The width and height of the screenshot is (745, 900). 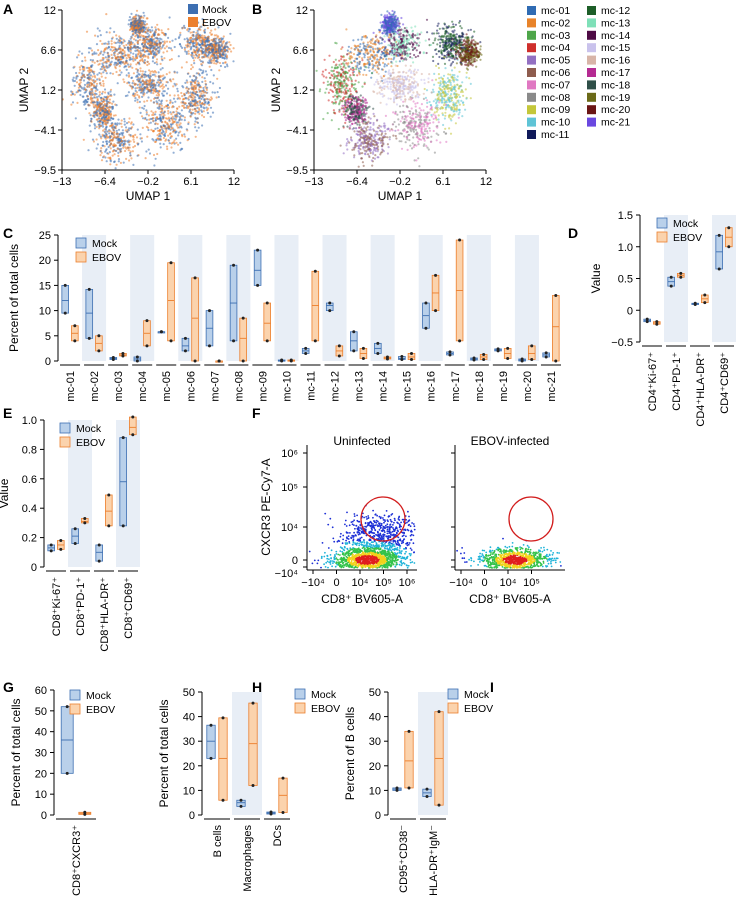 What do you see at coordinates (573, 233) in the screenshot?
I see `panel-letter-D: D` at bounding box center [573, 233].